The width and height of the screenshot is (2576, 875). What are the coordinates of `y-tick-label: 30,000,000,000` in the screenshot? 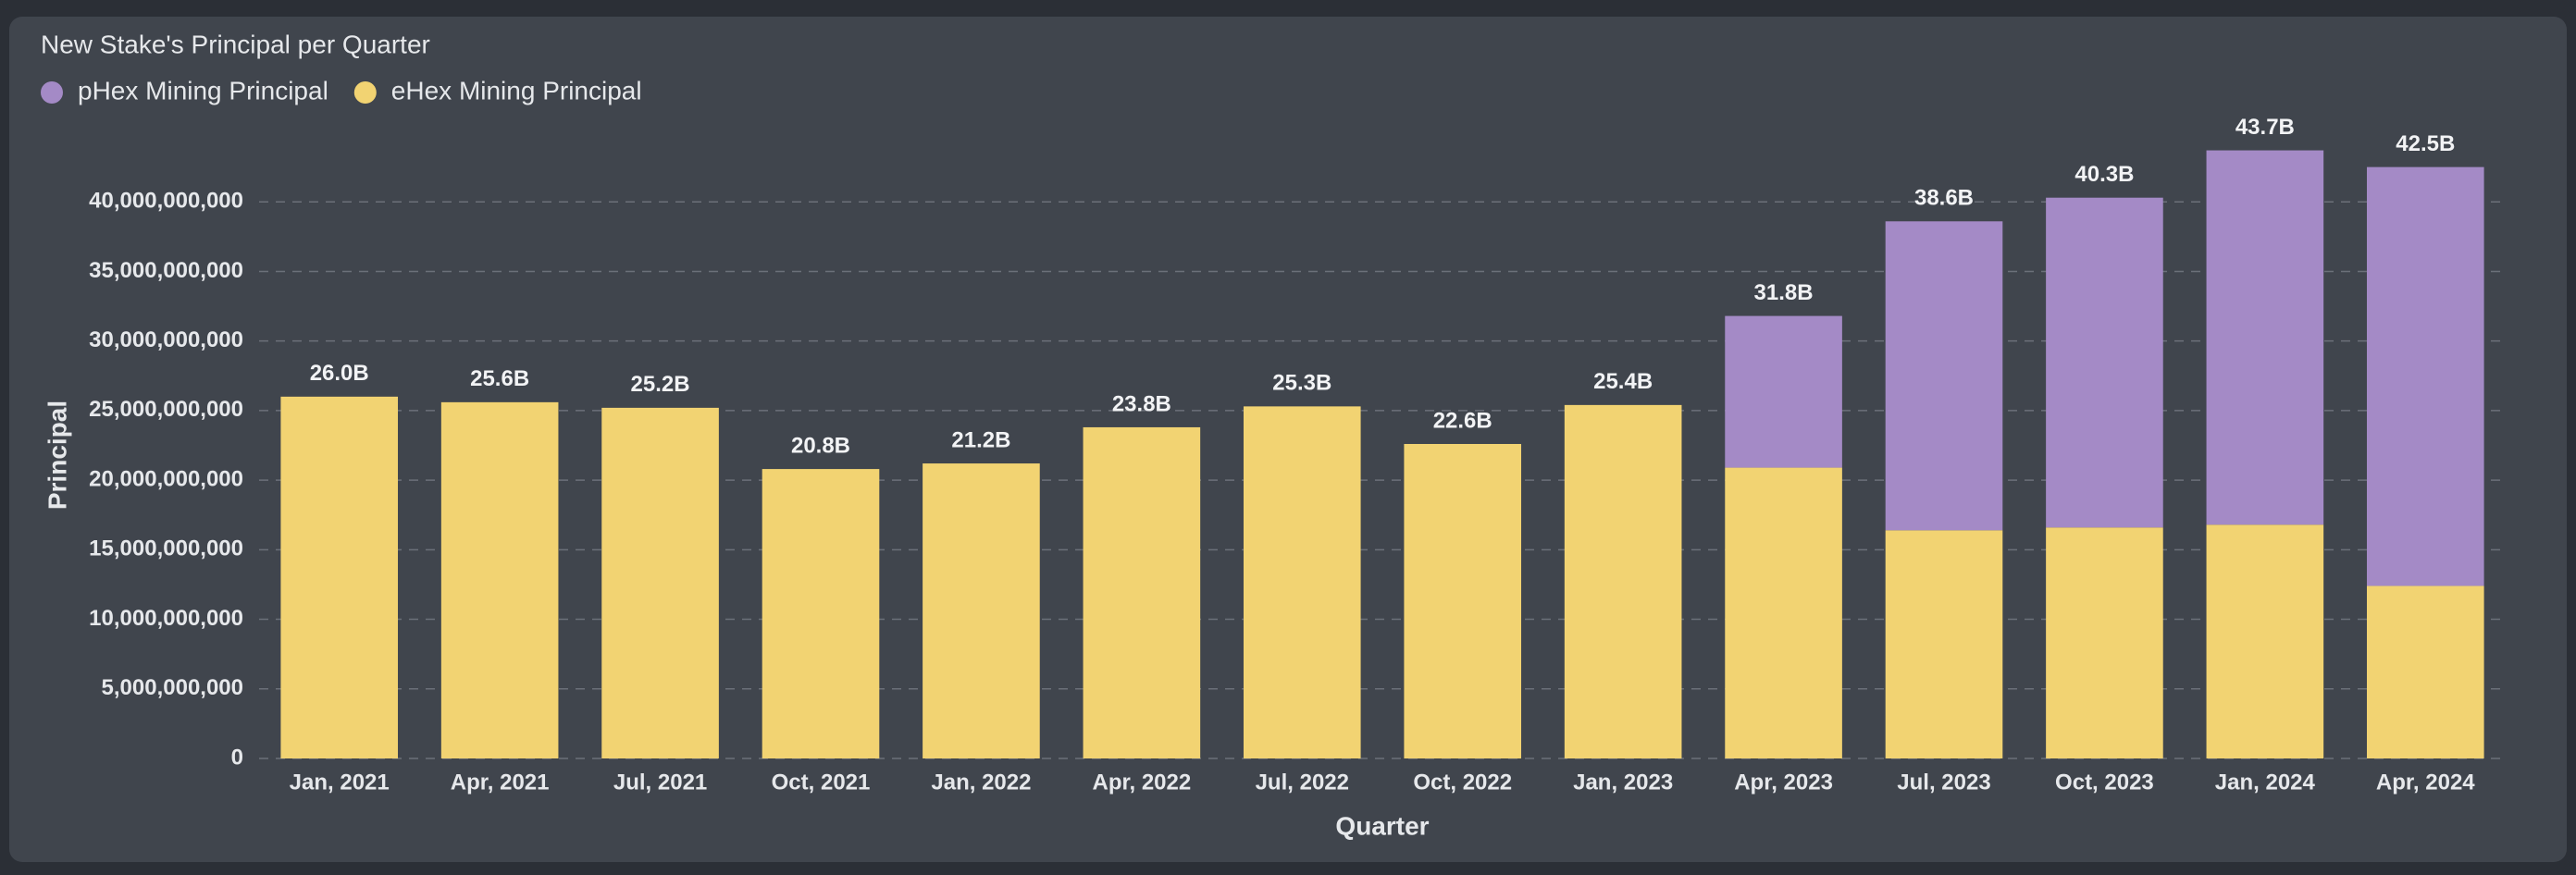 It's located at (166, 339).